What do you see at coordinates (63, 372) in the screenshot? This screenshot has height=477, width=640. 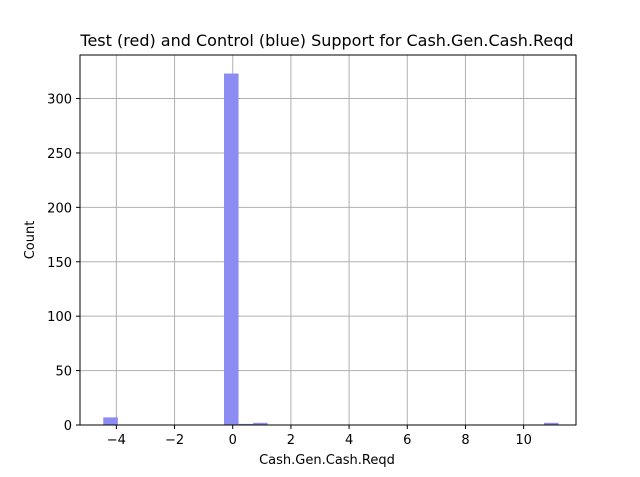 I see `y-tick-label: 50` at bounding box center [63, 372].